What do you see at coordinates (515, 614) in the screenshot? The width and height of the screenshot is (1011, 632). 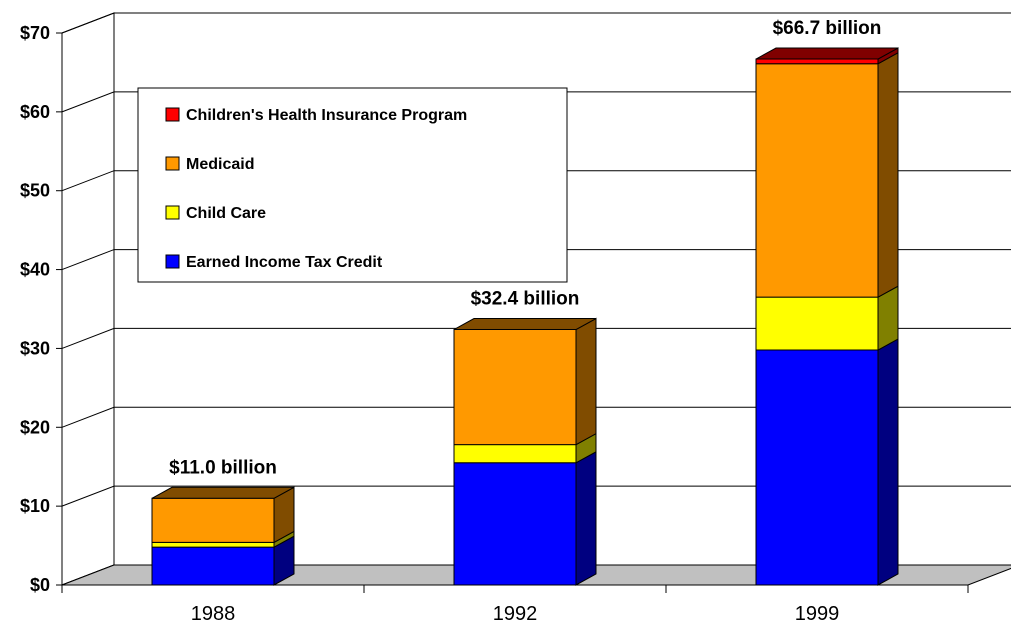 I see `x-tick-label: 1992` at bounding box center [515, 614].